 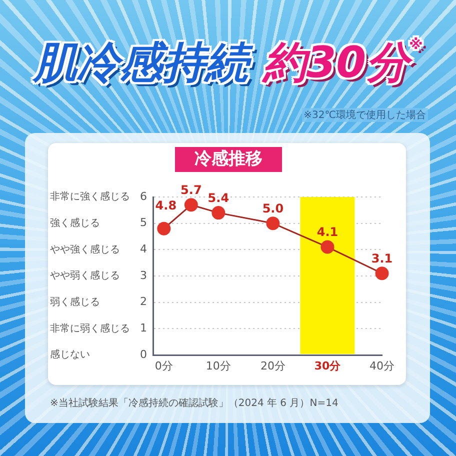 What do you see at coordinates (218, 365) in the screenshot?
I see `x-tick-label: 10分` at bounding box center [218, 365].